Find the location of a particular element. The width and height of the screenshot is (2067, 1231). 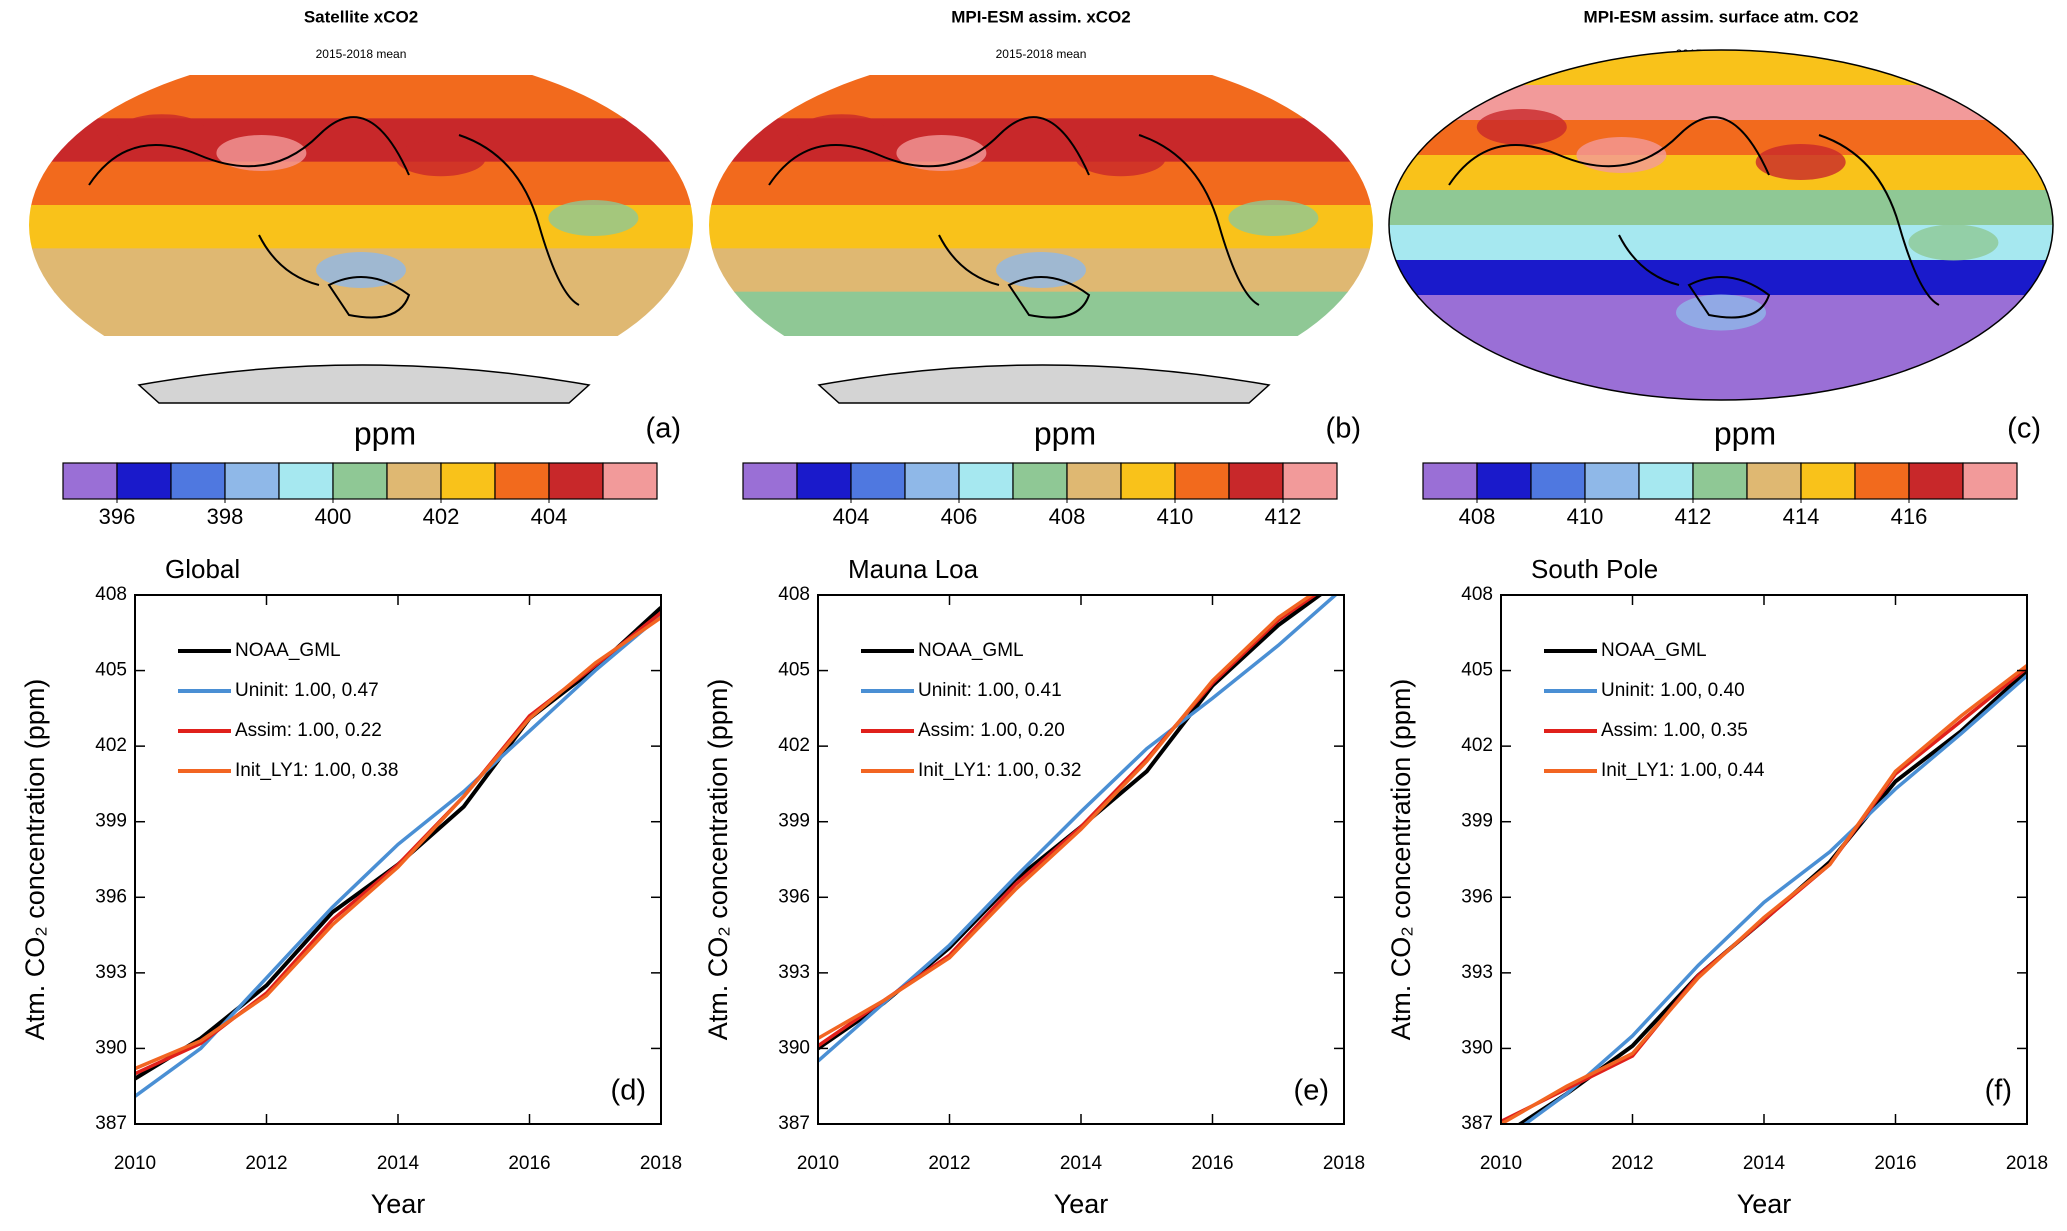

legend-label: Init_LY1: 1.00, 0.44 is located at coordinates (1683, 770).